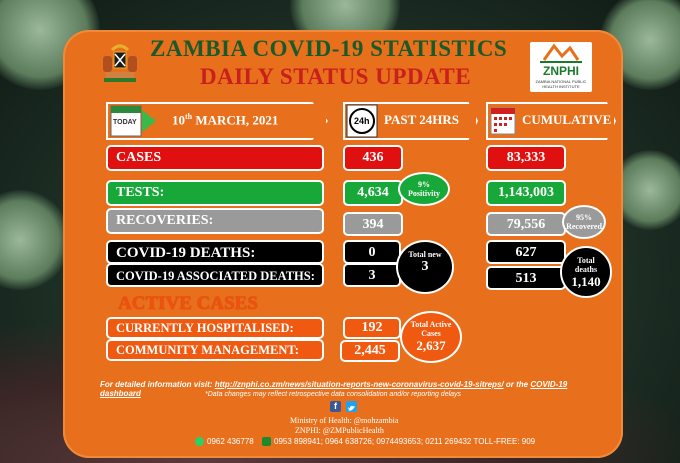 The image size is (680, 463). What do you see at coordinates (567, 119) in the screenshot?
I see `cumulative-label: CUMULATIVE` at bounding box center [567, 119].